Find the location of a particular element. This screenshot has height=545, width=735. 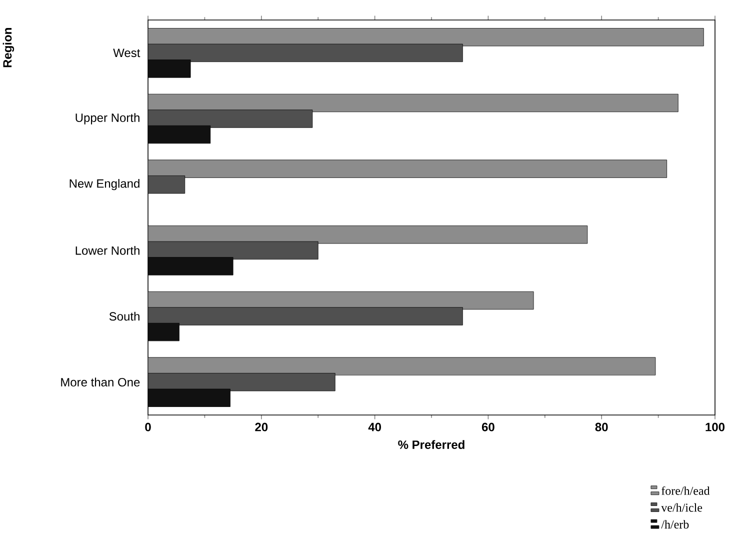

legend-label: ve/h/icle is located at coordinates (681, 507).